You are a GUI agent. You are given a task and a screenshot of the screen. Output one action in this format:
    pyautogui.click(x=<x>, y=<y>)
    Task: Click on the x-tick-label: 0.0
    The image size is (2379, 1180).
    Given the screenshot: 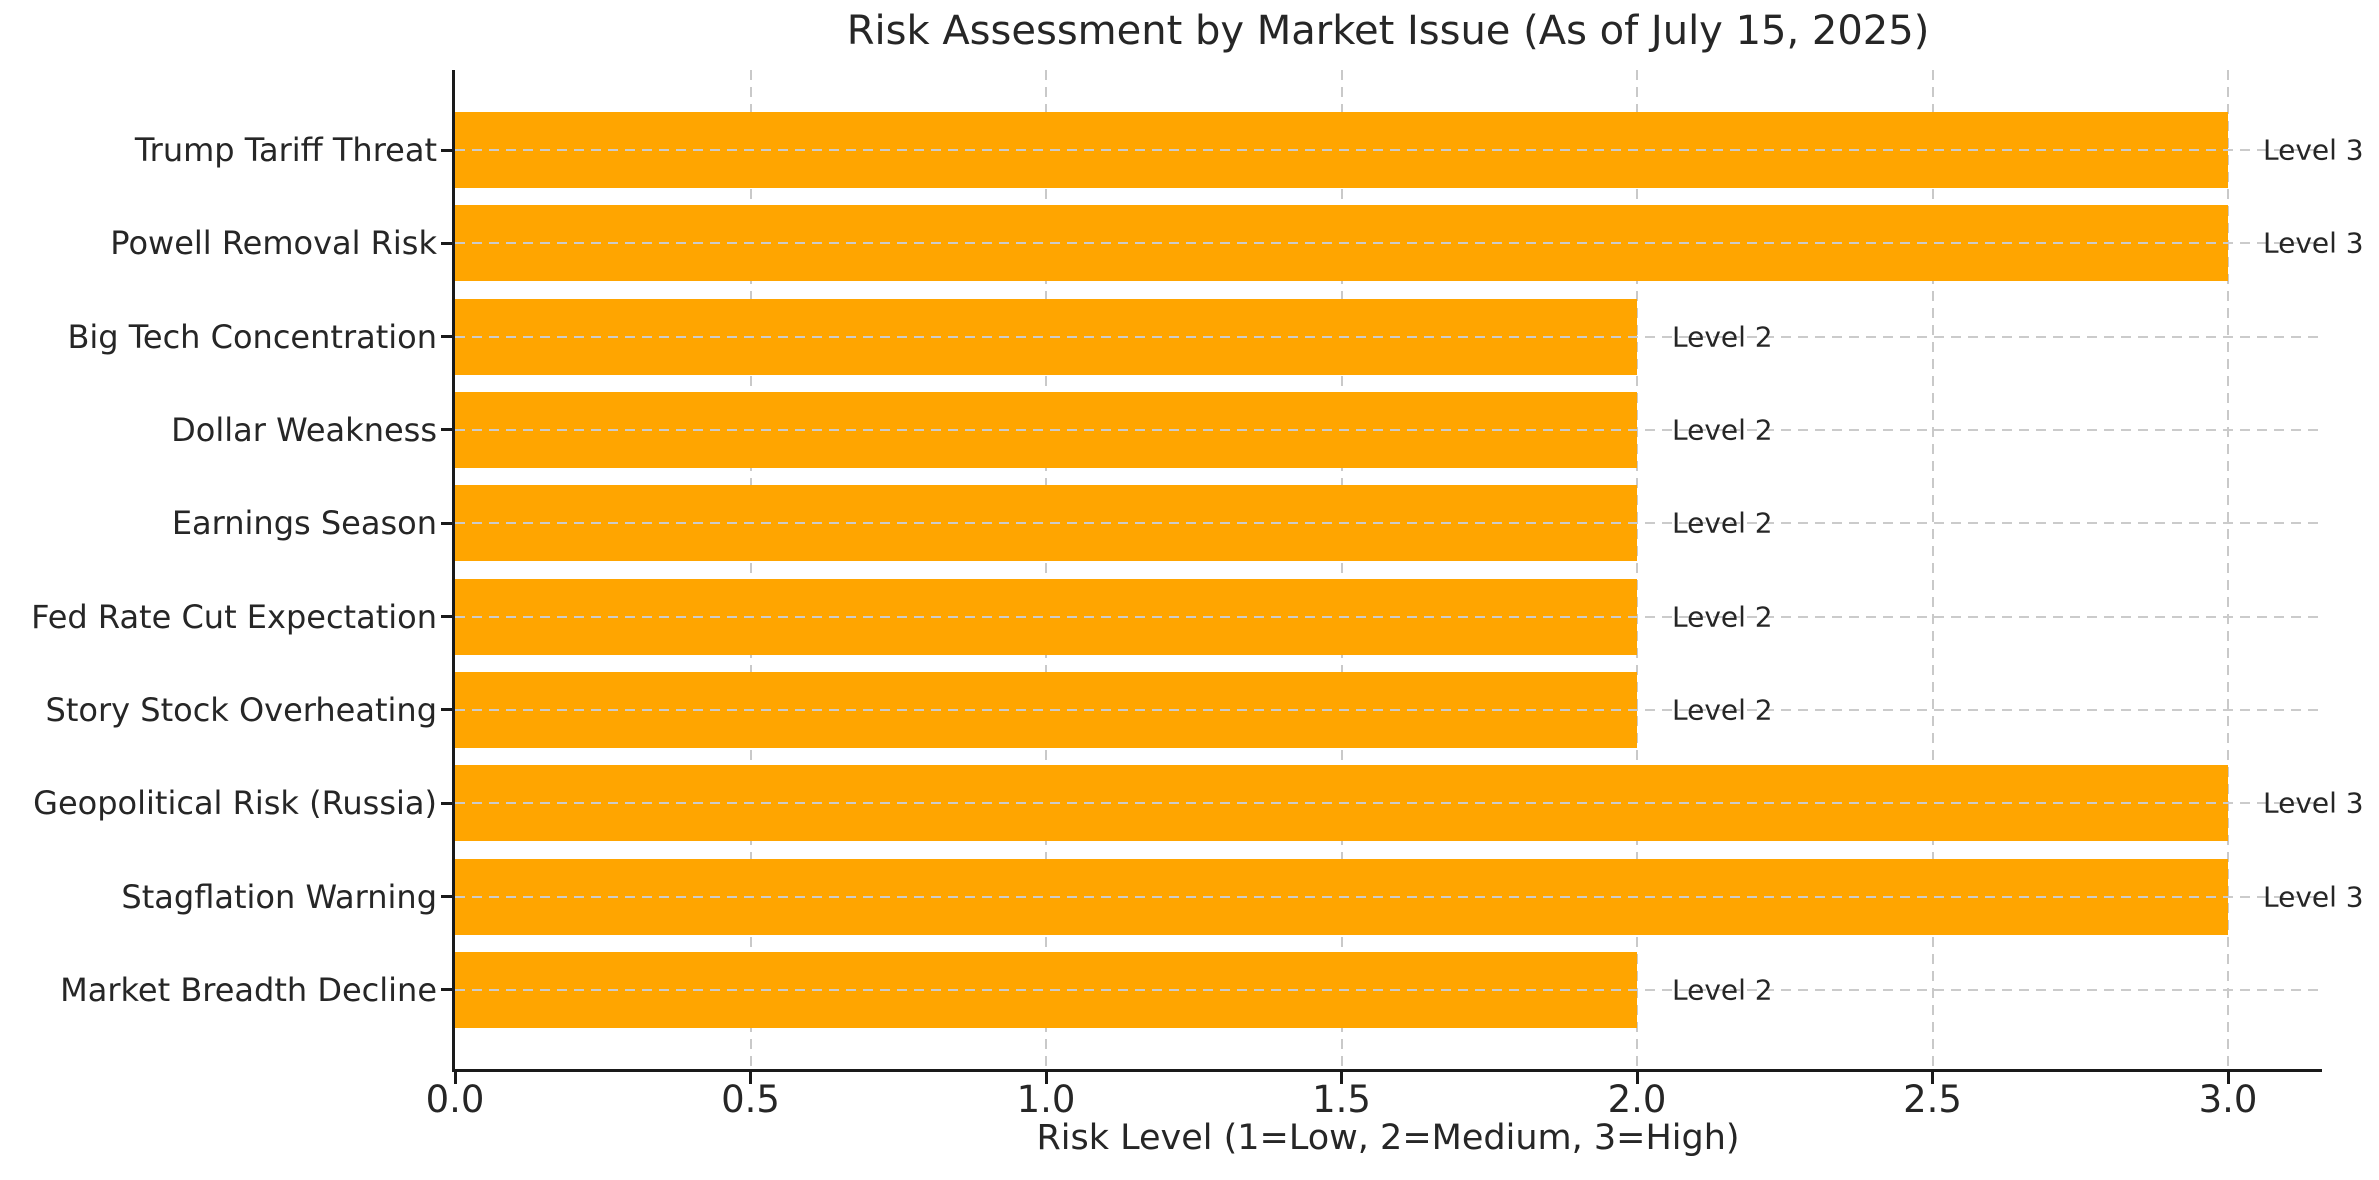 What is the action you would take?
    pyautogui.click(x=455, y=1099)
    